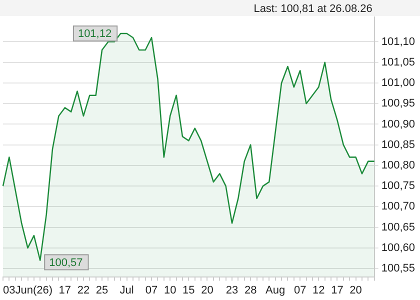 This screenshot has width=420, height=300. What do you see at coordinates (66, 262) in the screenshot?
I see `annotation: 100,57` at bounding box center [66, 262].